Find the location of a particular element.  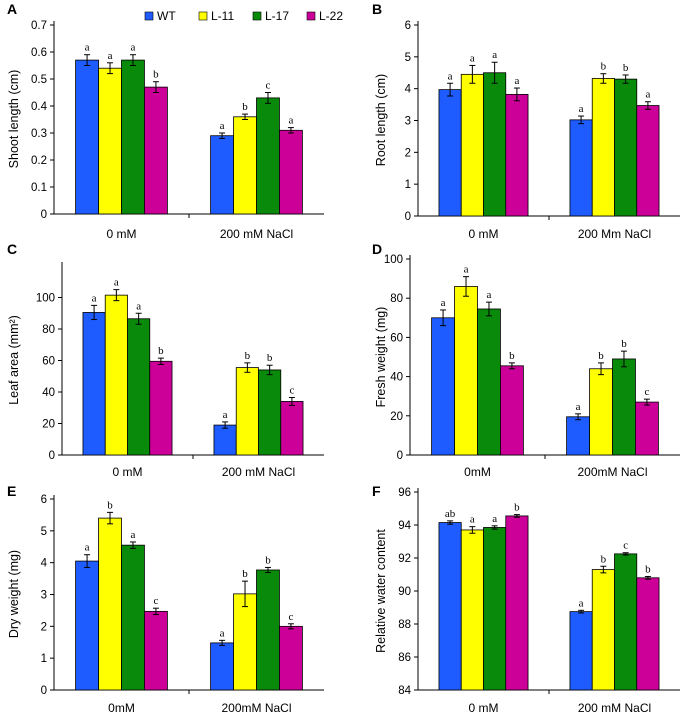

y-axis-label: Root length (cm) is located at coordinates (381, 120).